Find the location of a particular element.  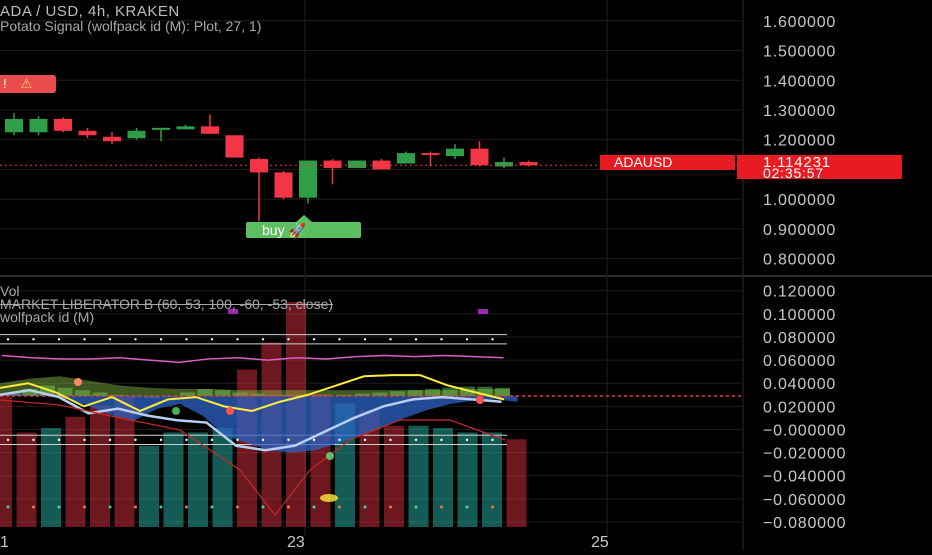

osc-tick-label: 0.040000 is located at coordinates (799, 384).